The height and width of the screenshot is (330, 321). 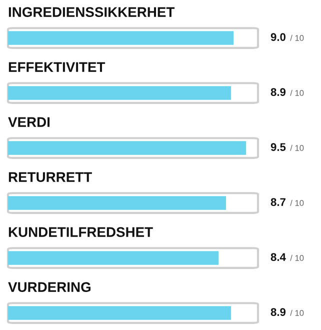 What do you see at coordinates (49, 287) in the screenshot?
I see `y-tick-label: VURDERING` at bounding box center [49, 287].